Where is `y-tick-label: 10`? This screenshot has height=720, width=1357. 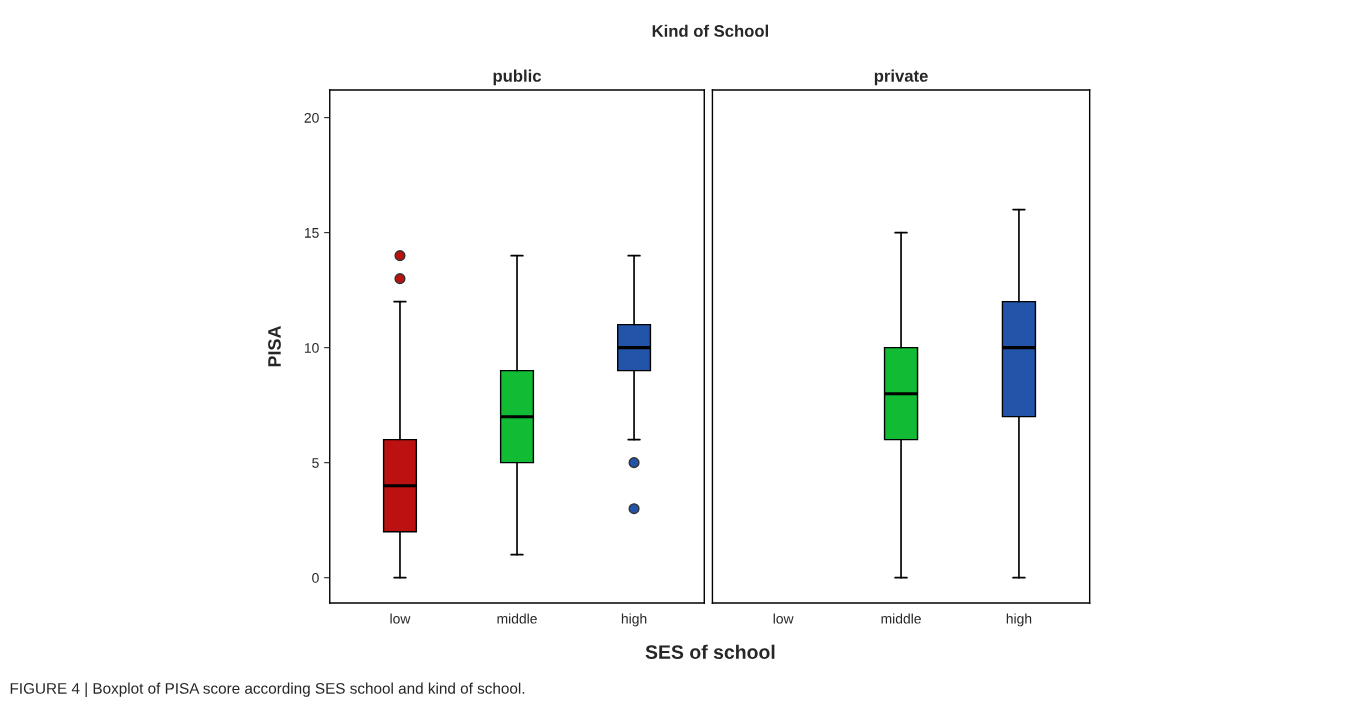 y-tick-label: 10 is located at coordinates (311, 347).